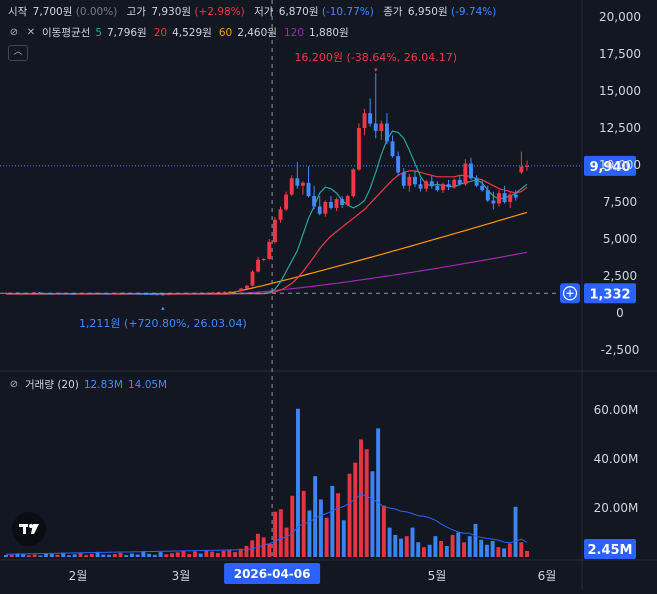  What do you see at coordinates (98, 32) in the screenshot?
I see `ma5-period: 5` at bounding box center [98, 32].